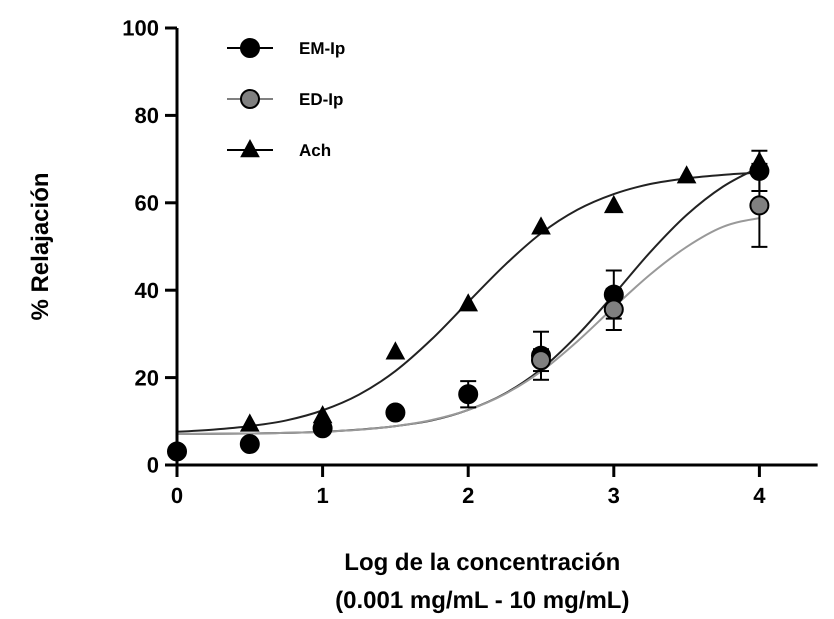 The height and width of the screenshot is (619, 834). What do you see at coordinates (322, 48) in the screenshot?
I see `legend-label: EM-Ip` at bounding box center [322, 48].